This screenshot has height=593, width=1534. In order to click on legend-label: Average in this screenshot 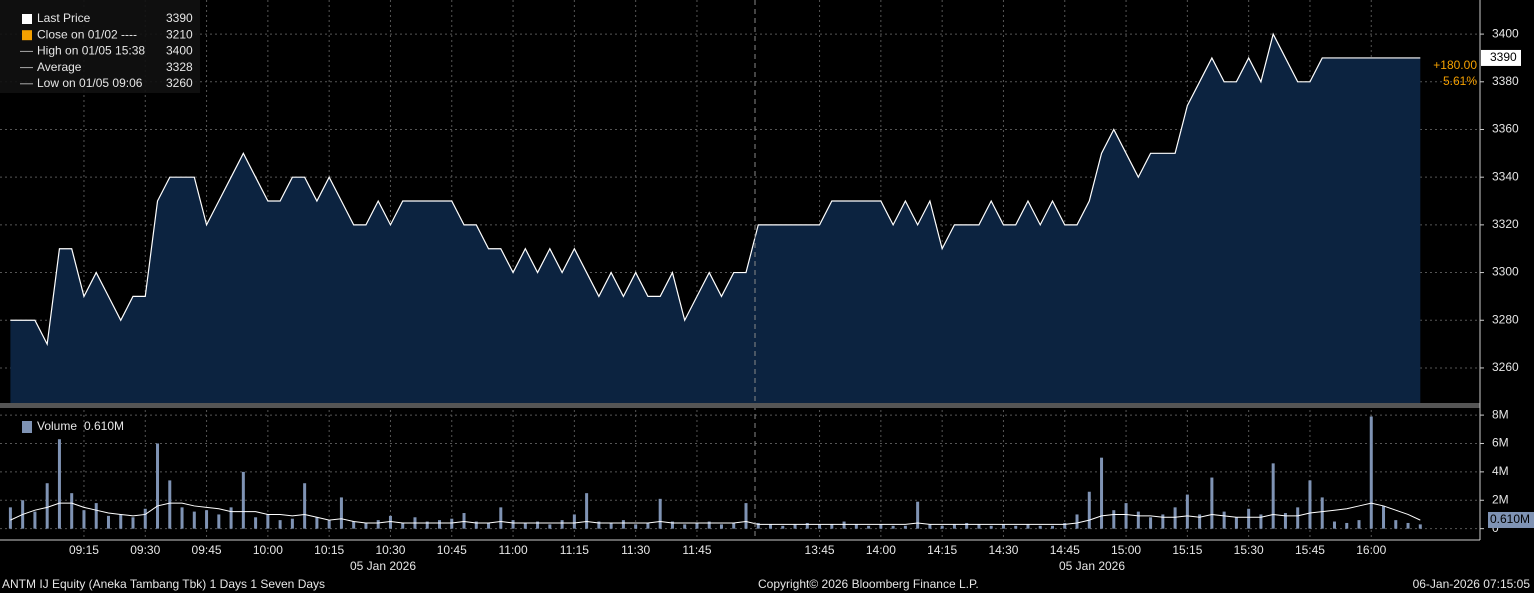, I will do `click(59, 67)`.